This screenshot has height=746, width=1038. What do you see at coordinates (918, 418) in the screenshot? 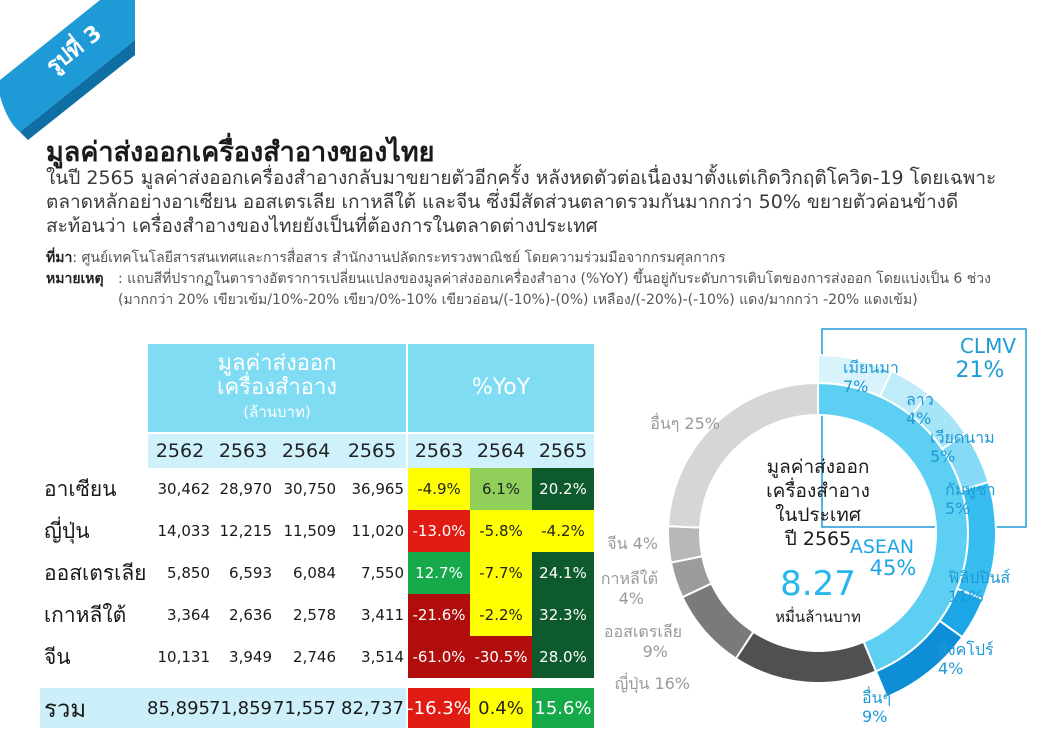
I see `asean-value-ลาว: 4%` at bounding box center [918, 418].